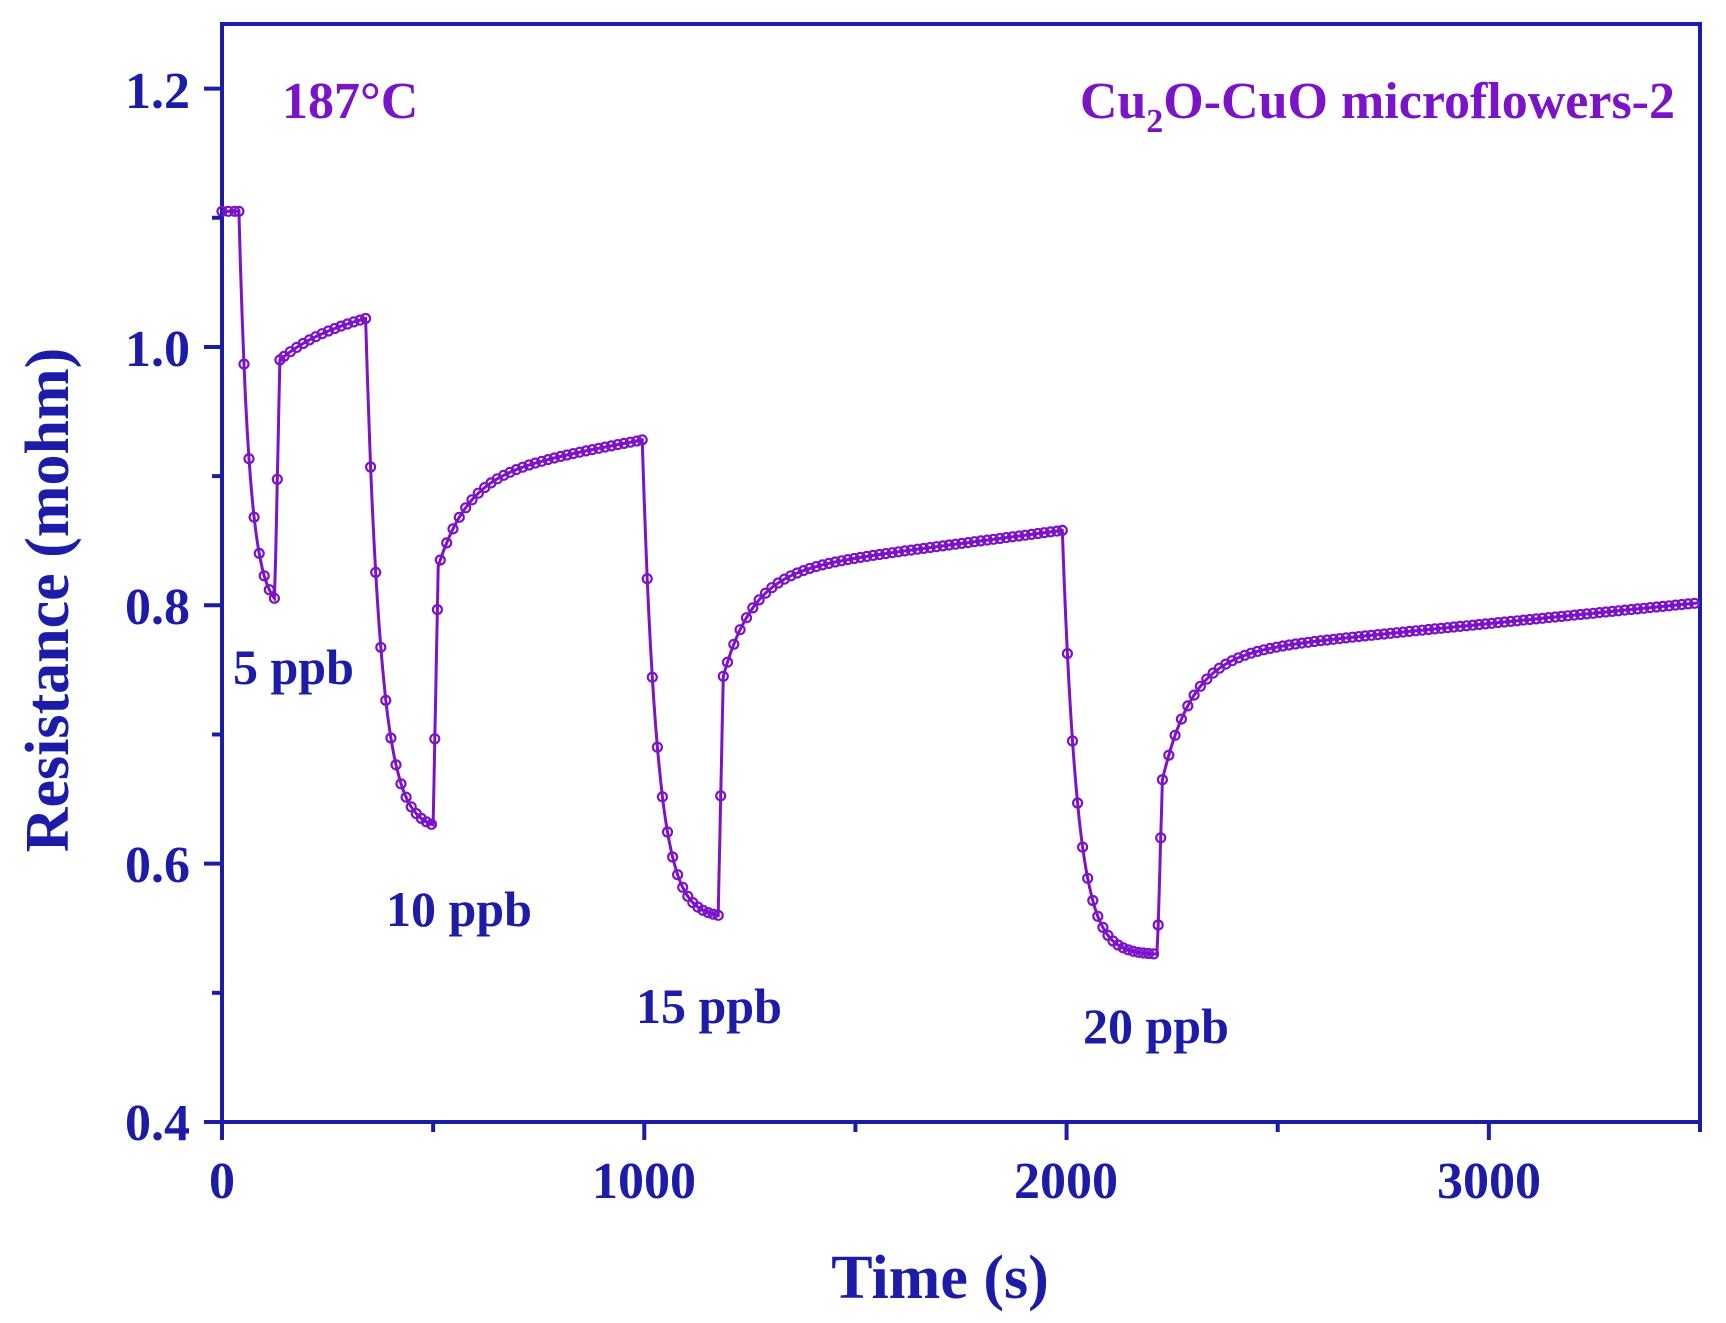 The width and height of the screenshot is (1726, 1323). Describe the element at coordinates (350, 101) in the screenshot. I see `temperature-label: 187°C` at that location.